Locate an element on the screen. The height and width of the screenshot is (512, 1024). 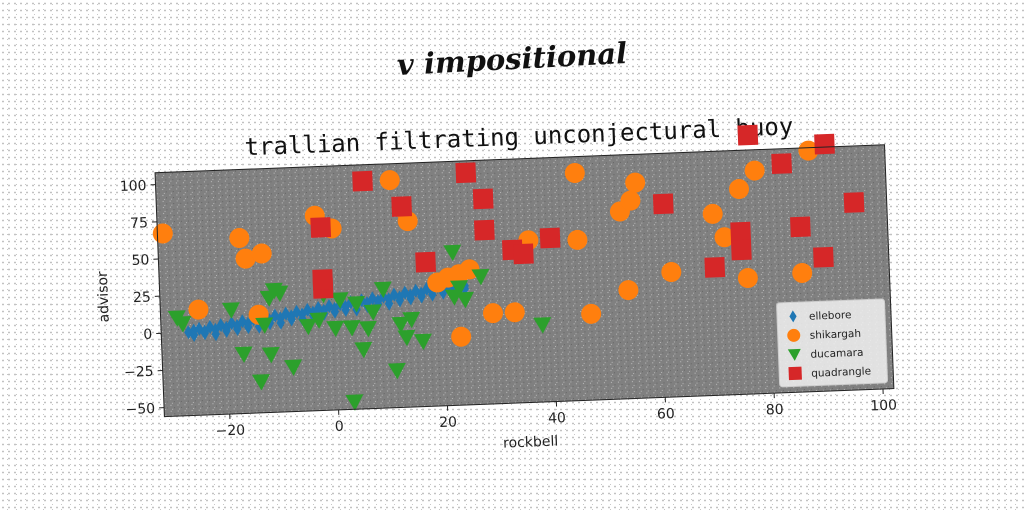
legend-marker-ducamara is located at coordinates (794, 354).